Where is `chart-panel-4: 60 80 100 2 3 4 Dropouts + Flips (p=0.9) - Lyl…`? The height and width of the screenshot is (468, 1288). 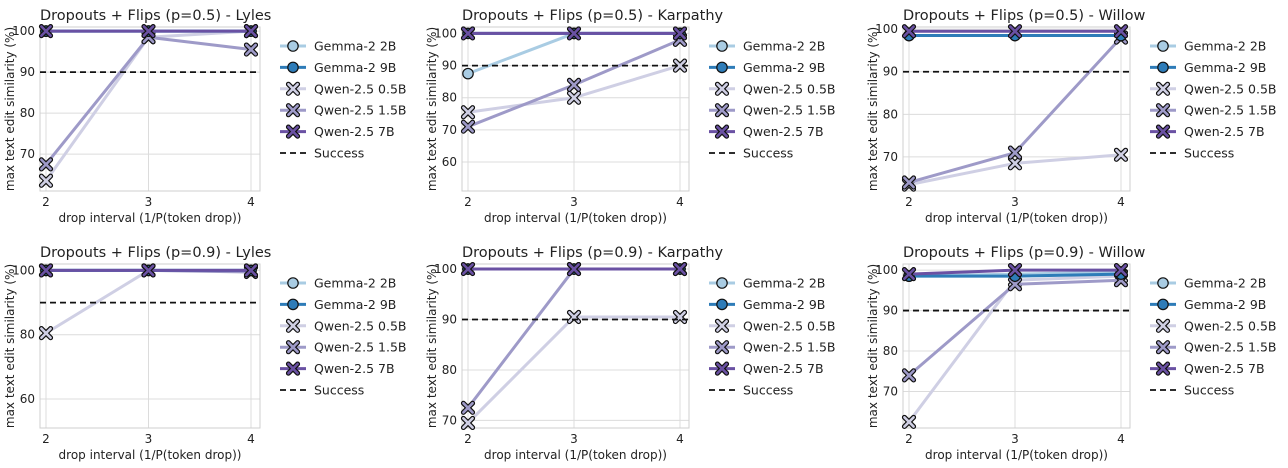
chart-panel-4: 60 80 100 2 3 4 Dropouts + Flips (p=0.9) - Lyl… is located at coordinates (205, 353).